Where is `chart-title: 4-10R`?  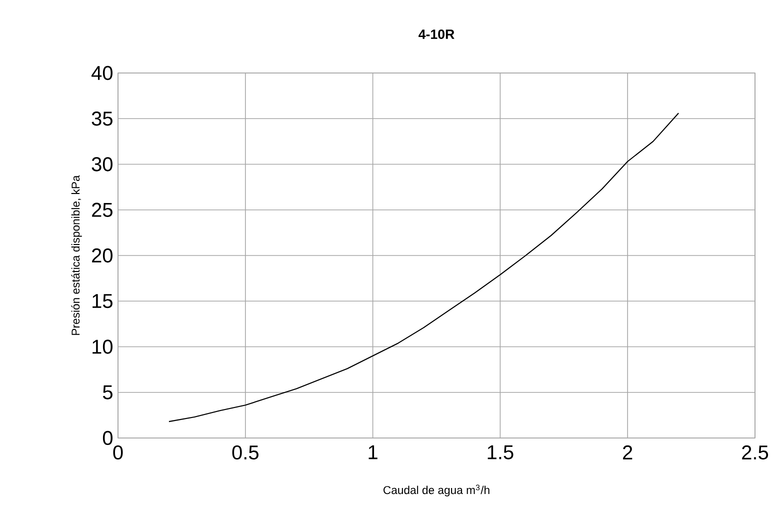 chart-title: 4-10R is located at coordinates (436, 34).